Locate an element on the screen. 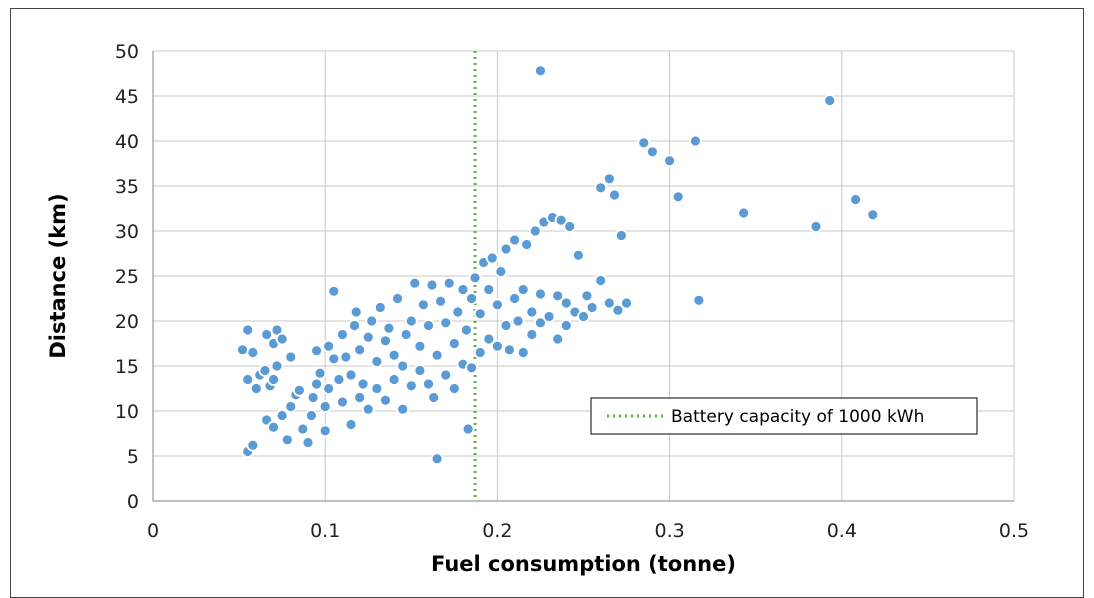 The width and height of the screenshot is (1094, 598). y-tick-label: 20 is located at coordinates (127, 322).